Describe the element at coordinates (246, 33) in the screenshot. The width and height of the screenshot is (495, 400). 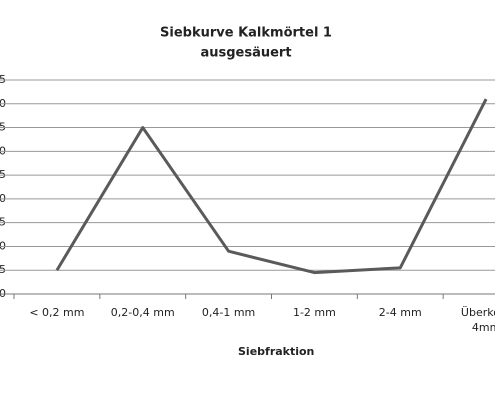
I see `chart-title: Siebkurve Kalkmörtel 1` at that location.